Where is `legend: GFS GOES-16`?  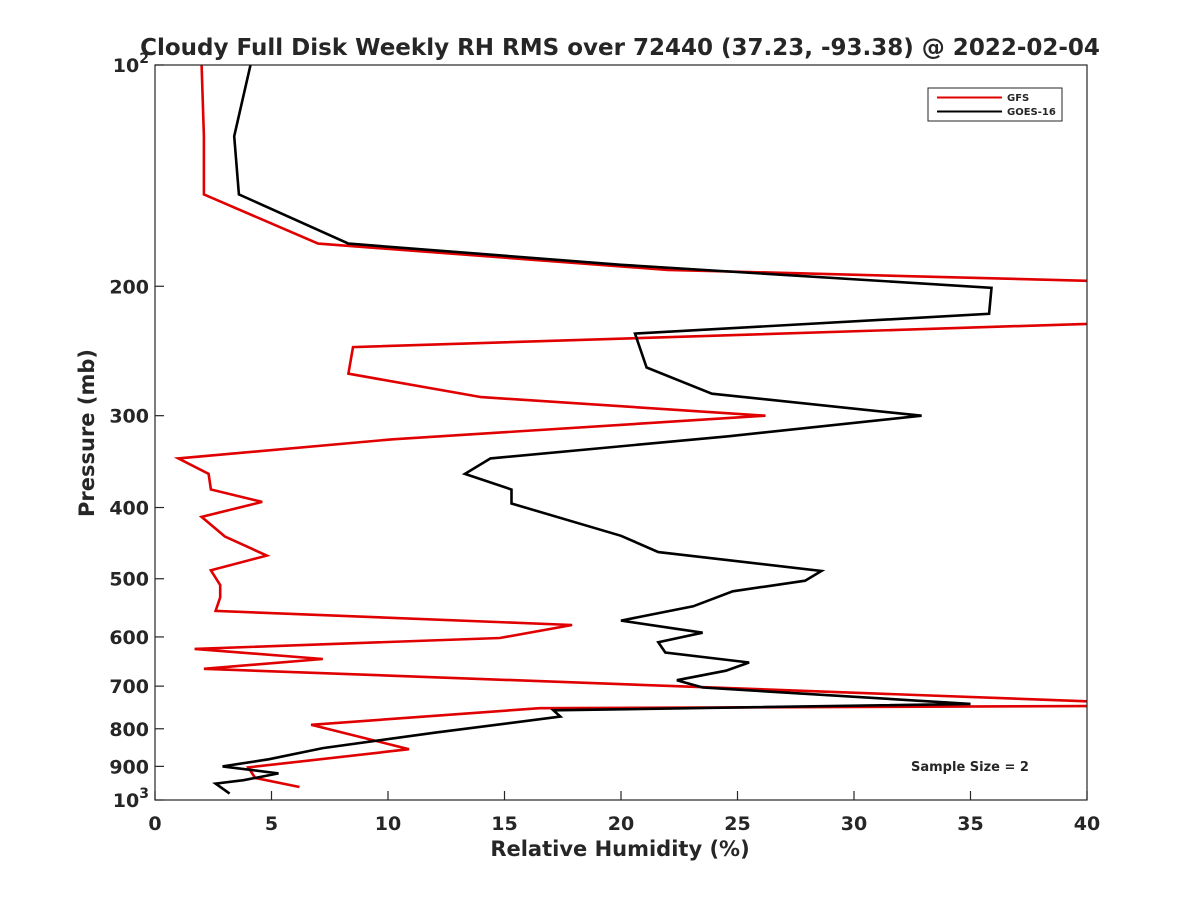
legend: GFS GOES-16 is located at coordinates (995, 104).